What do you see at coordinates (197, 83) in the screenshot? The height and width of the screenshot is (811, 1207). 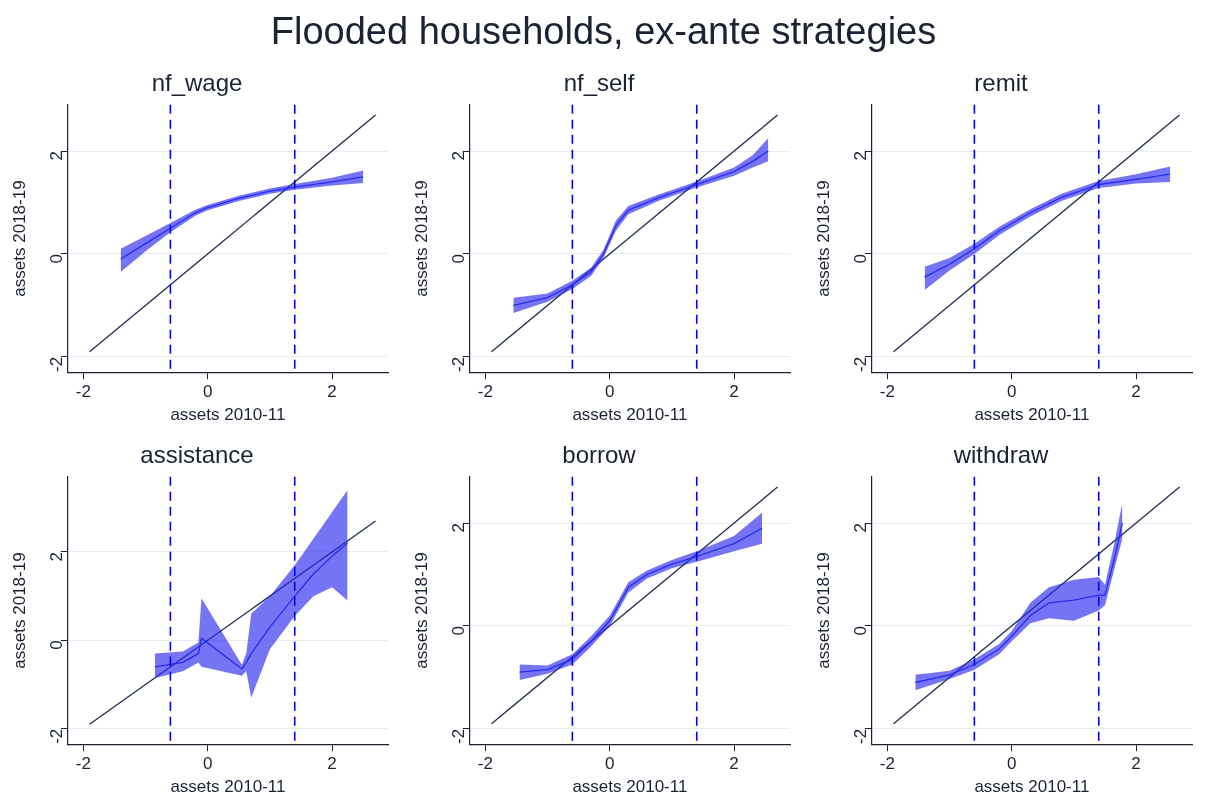 I see `chart-title: nf_wage` at bounding box center [197, 83].